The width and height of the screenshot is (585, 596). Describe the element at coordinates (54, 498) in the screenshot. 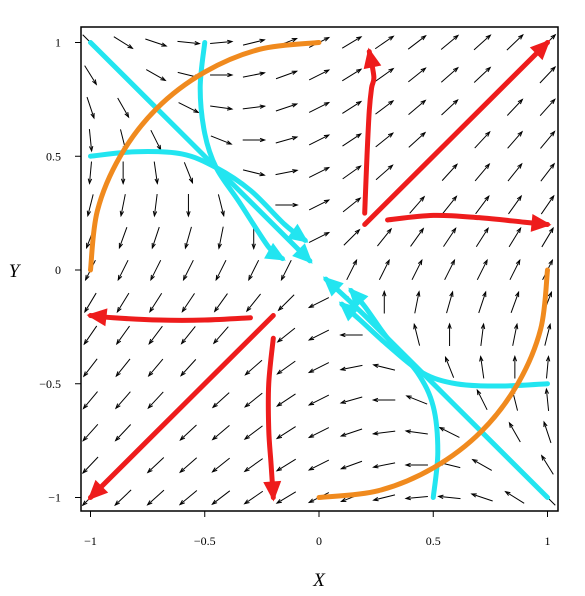

I see `y-tick-label: −1` at that location.